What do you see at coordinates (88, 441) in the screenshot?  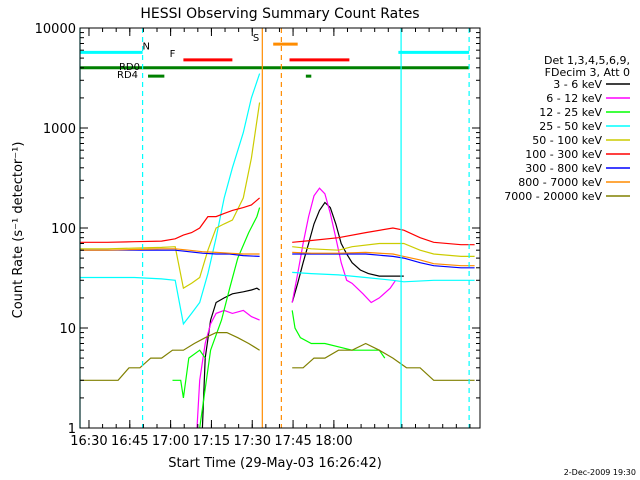 I see `x-tick-label: 16:30` at bounding box center [88, 441].